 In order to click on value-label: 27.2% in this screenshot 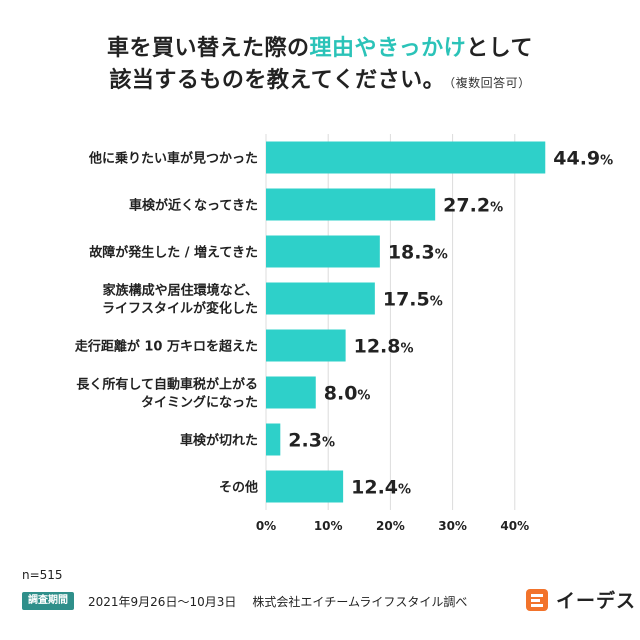, I will do `click(473, 206)`.